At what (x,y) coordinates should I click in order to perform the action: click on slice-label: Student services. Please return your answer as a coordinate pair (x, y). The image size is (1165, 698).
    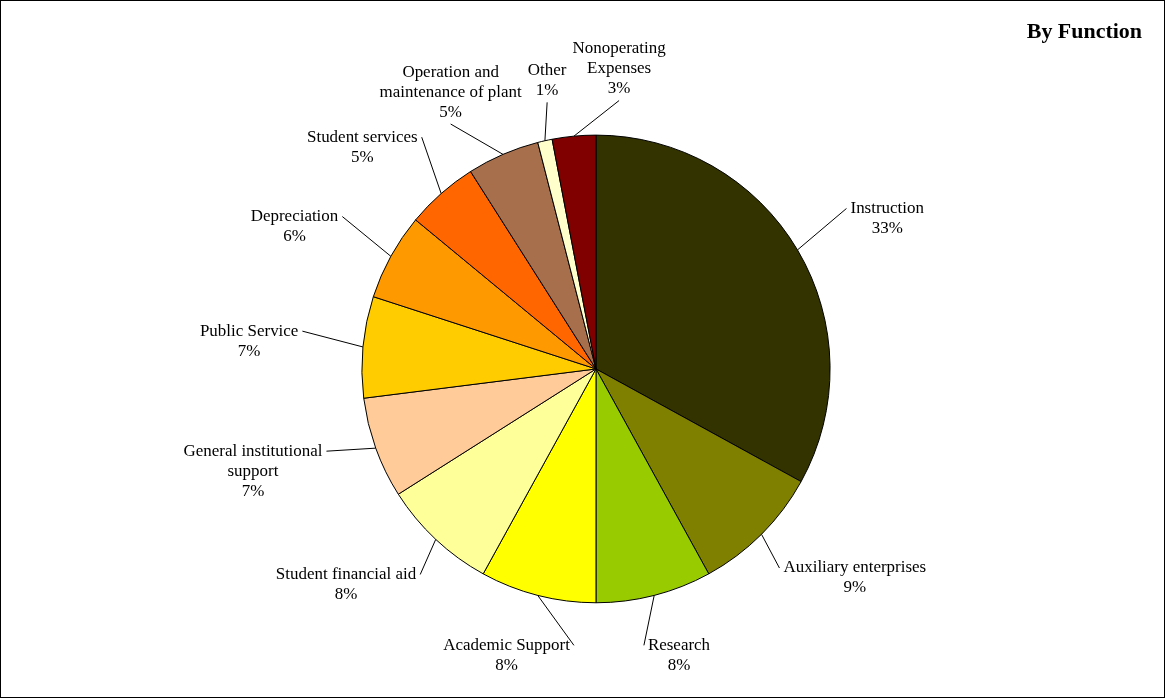
    Looking at the image, I should click on (362, 136).